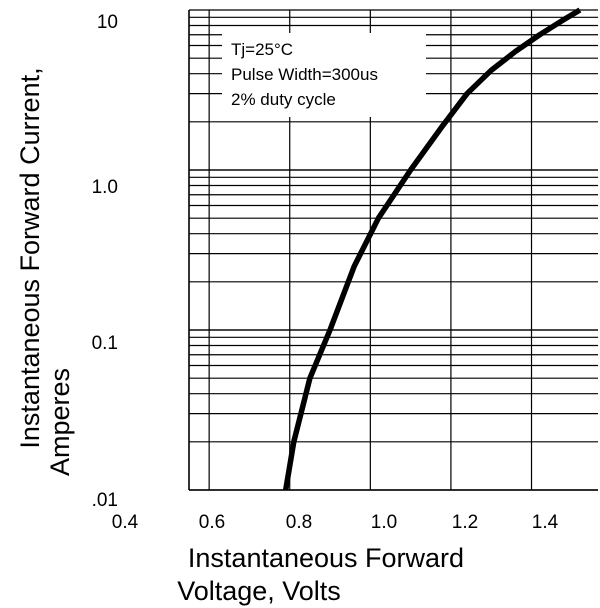 This screenshot has height=608, width=600. Describe the element at coordinates (107, 22) in the screenshot. I see `y-tick-label: 10` at that location.